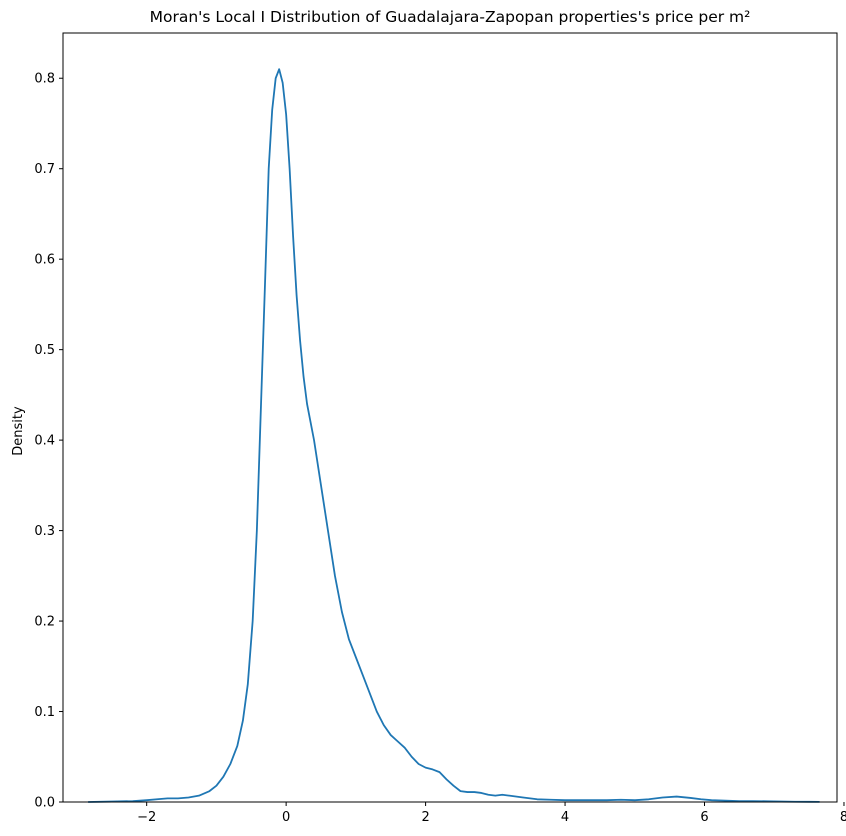 This screenshot has height=836, width=846. I want to click on x-tick-label: 6, so click(704, 817).